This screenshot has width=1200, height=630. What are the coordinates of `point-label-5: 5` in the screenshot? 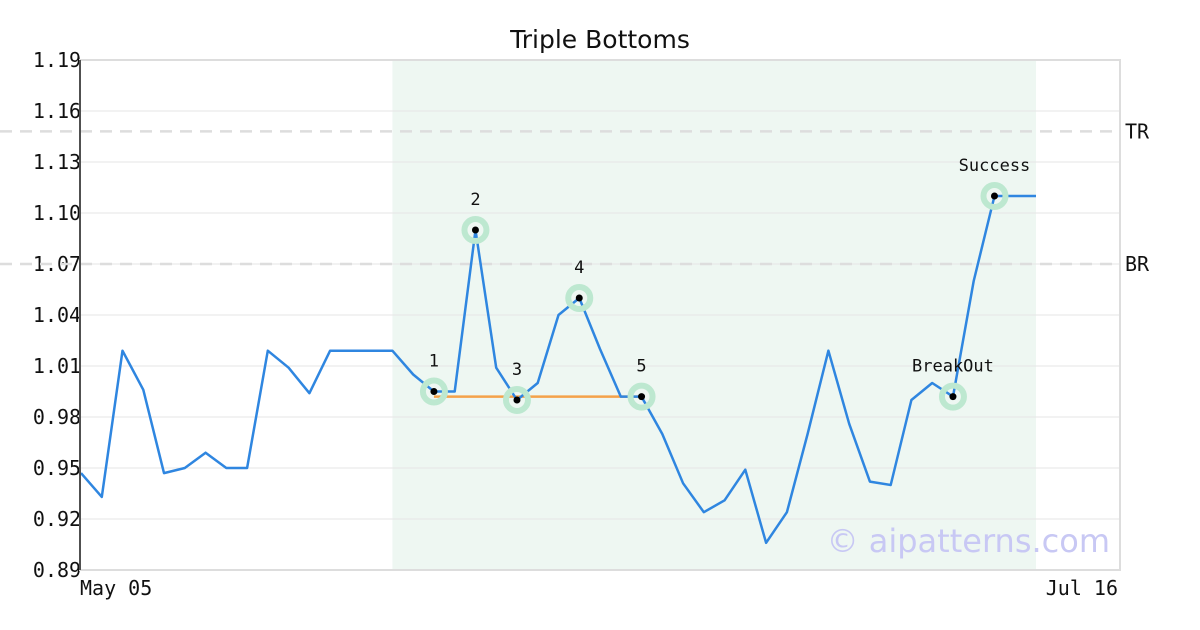 It's located at (641, 367).